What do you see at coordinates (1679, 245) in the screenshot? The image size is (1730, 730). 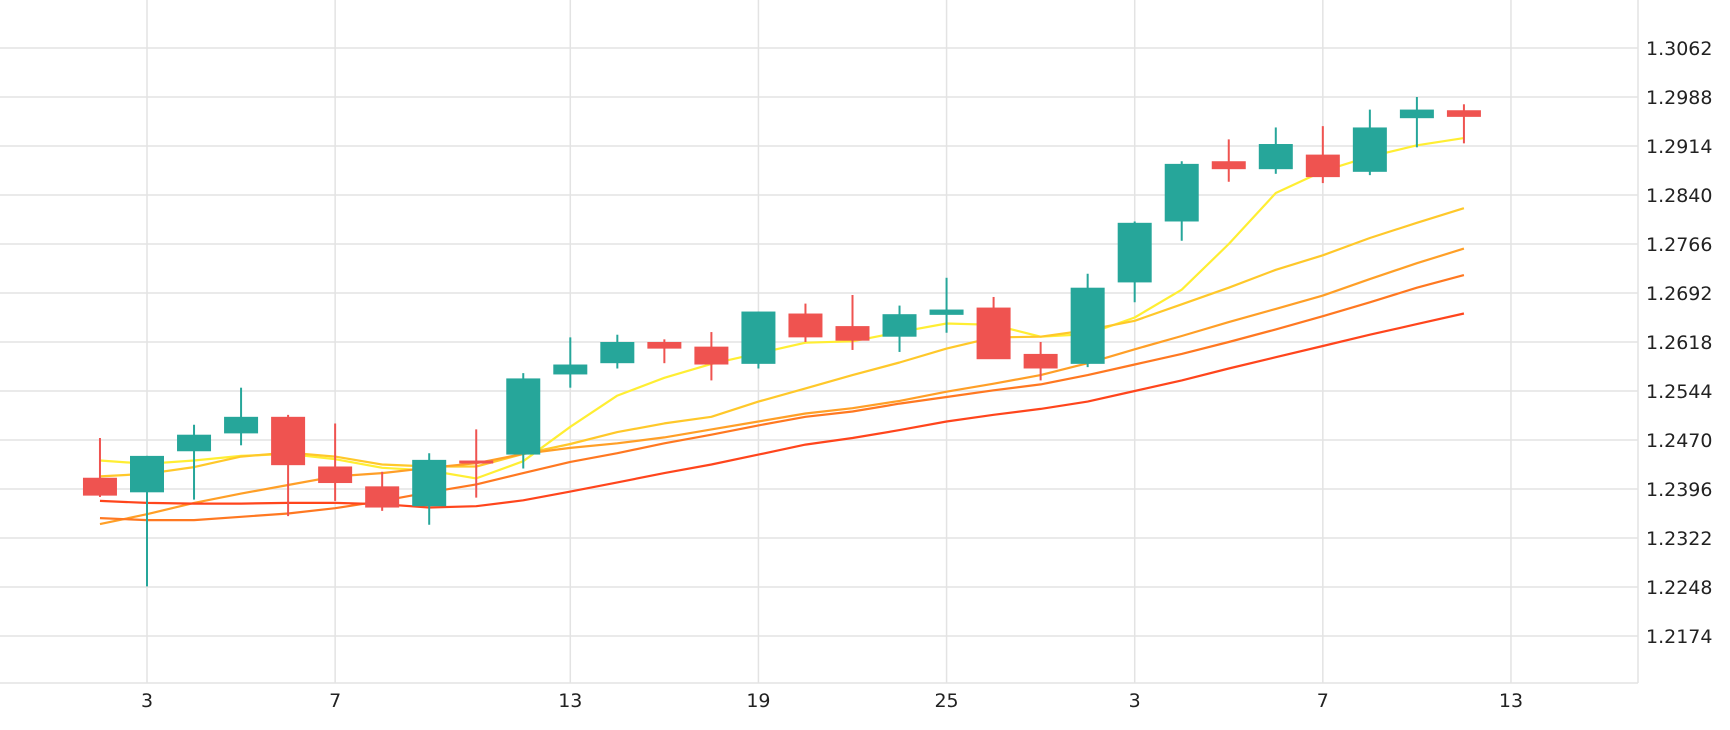 I see `y-tick-label: 1.2766` at bounding box center [1679, 245].